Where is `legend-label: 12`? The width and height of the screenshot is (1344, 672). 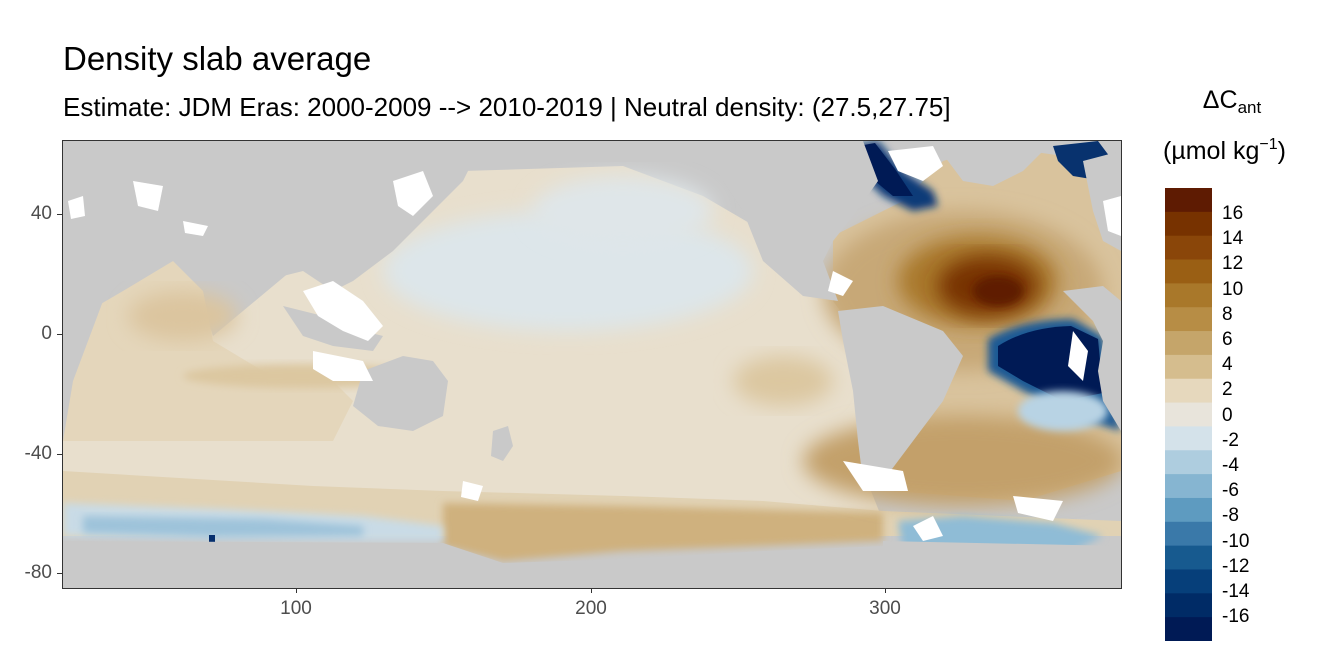 legend-label: 12 is located at coordinates (1233, 264).